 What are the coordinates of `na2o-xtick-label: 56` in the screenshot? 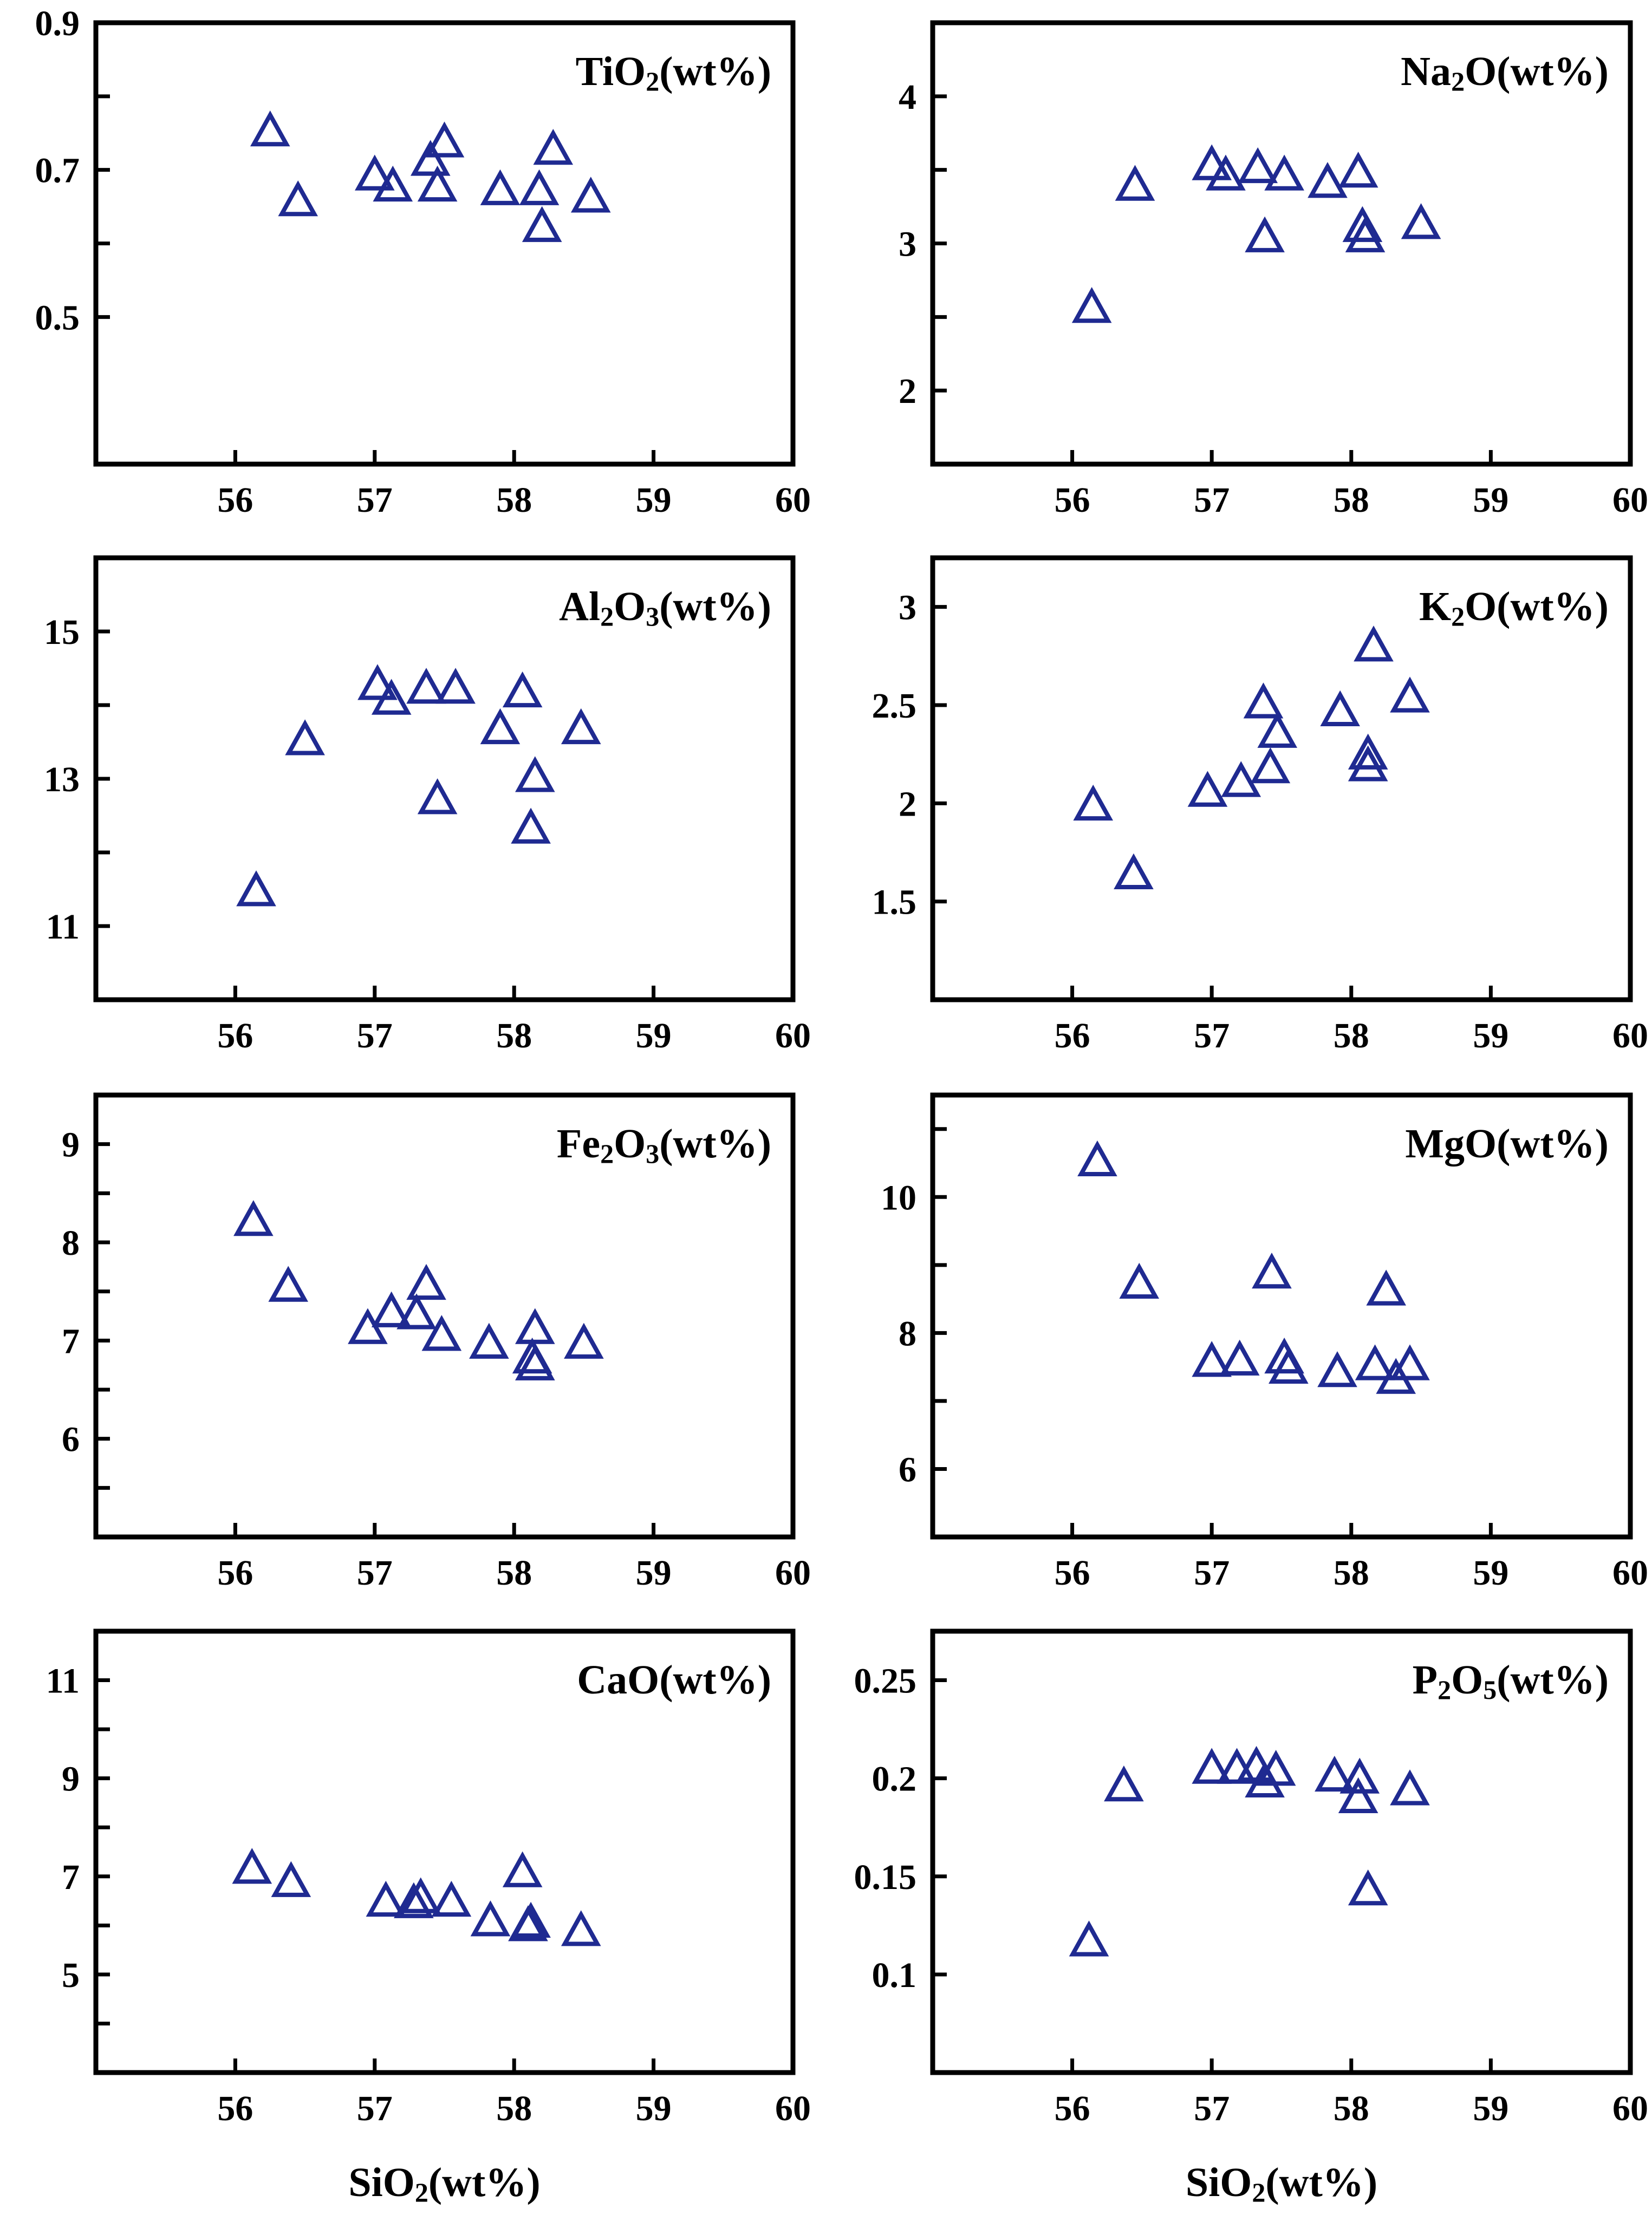 It's located at (1072, 500).